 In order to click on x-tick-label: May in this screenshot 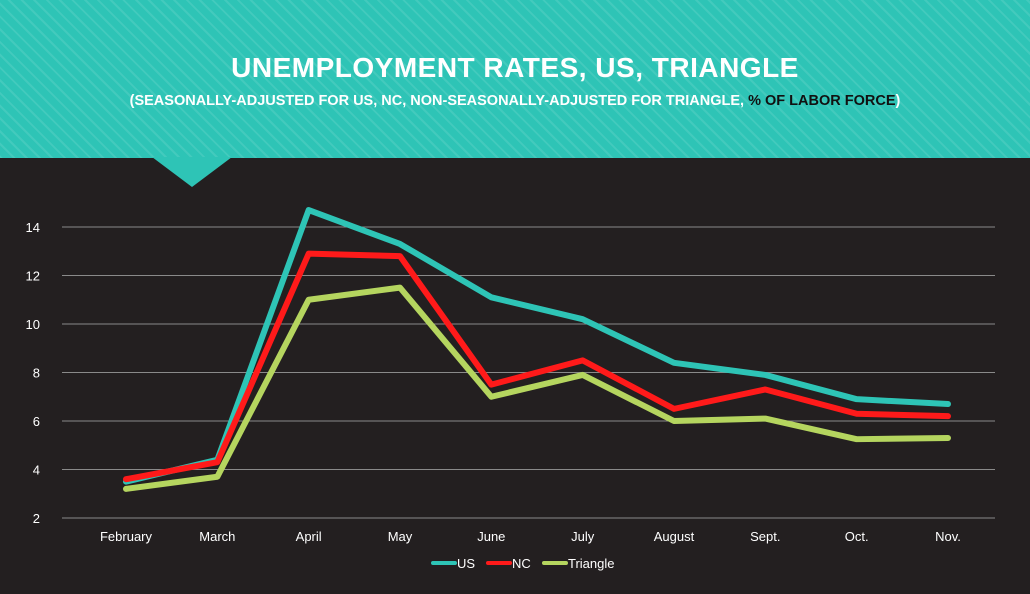, I will do `click(400, 536)`.